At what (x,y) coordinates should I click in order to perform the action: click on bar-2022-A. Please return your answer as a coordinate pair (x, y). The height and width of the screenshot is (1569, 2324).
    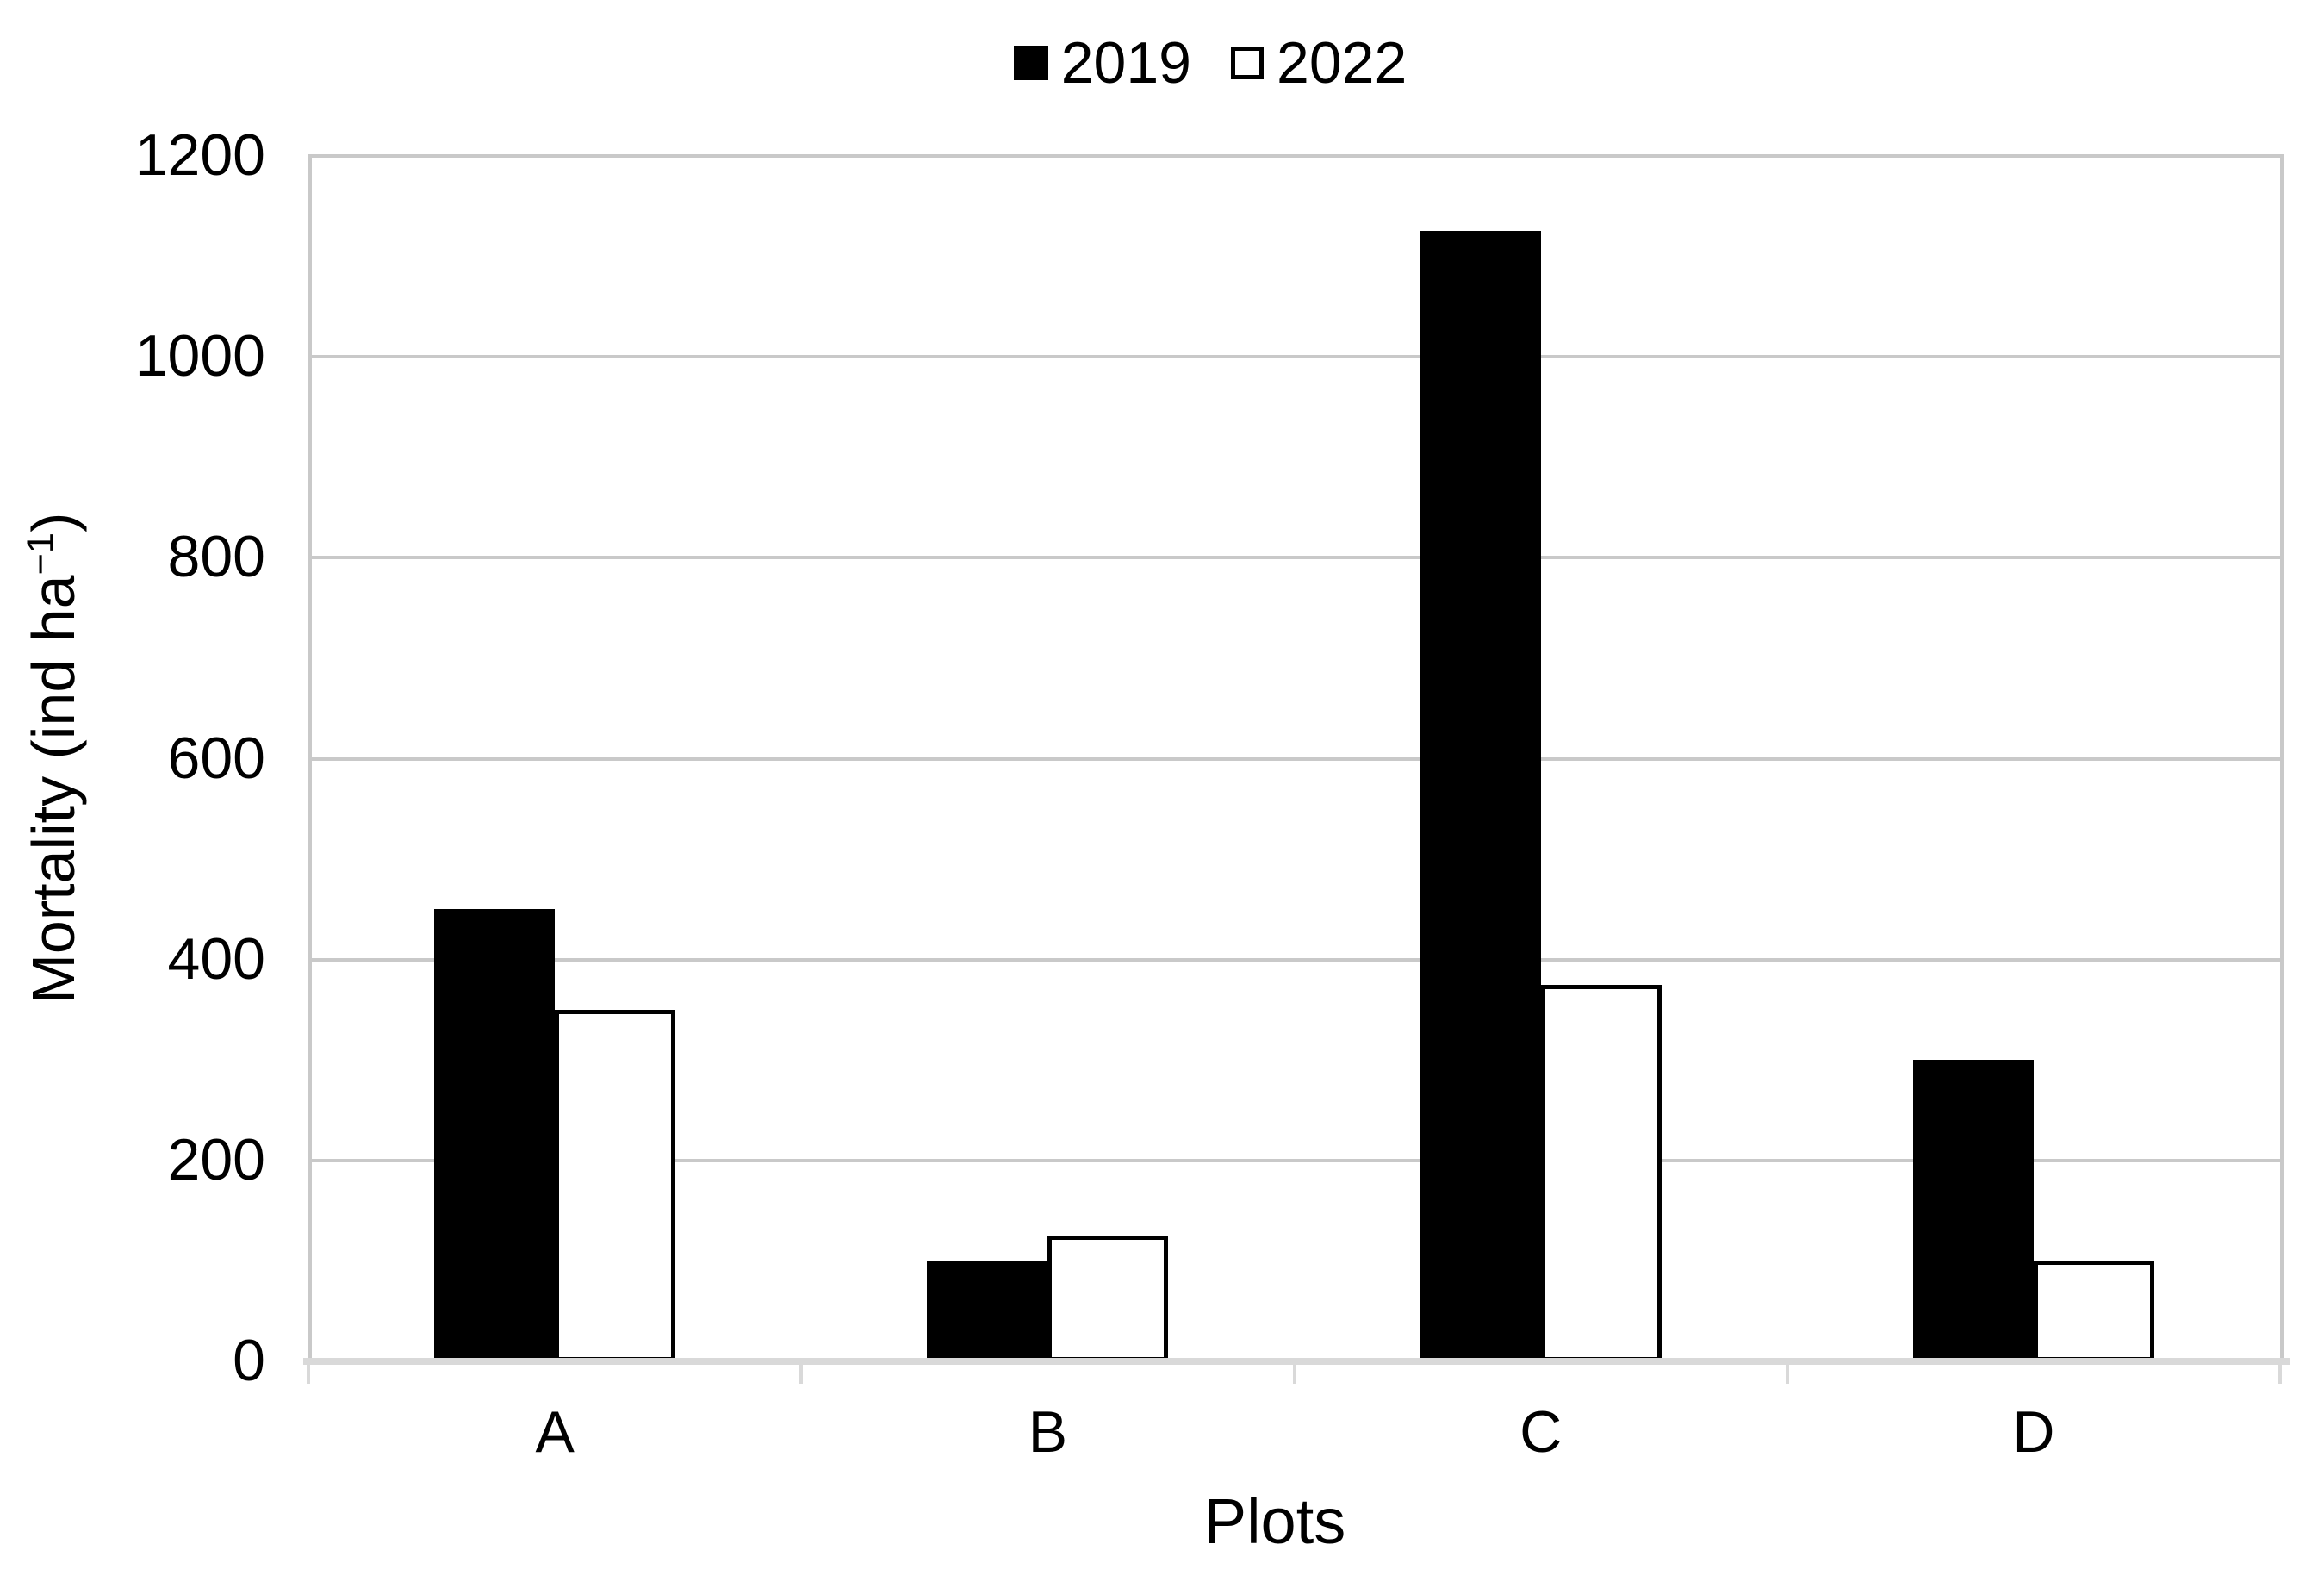
    Looking at the image, I should click on (615, 1185).